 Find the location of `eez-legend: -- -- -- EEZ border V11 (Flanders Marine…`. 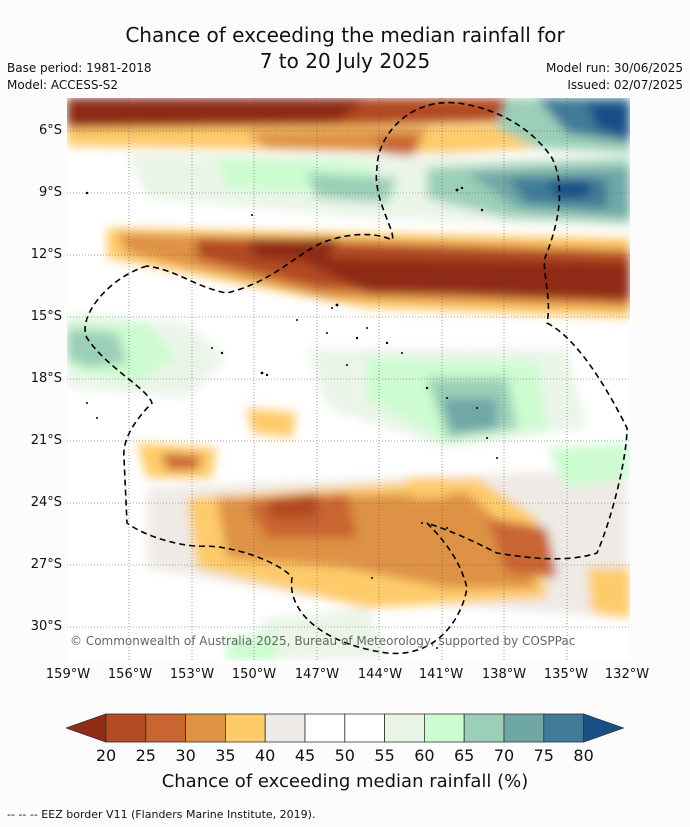

eez-legend: -- -- -- EEZ border V11 (Flanders Marine… is located at coordinates (161, 814).